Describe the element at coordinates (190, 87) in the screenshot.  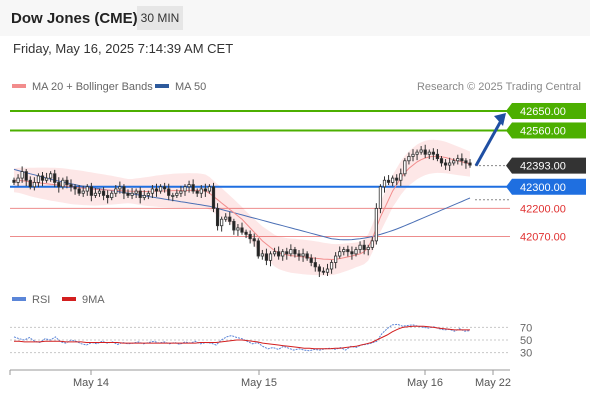
I see `legend-label: MA 50` at that location.